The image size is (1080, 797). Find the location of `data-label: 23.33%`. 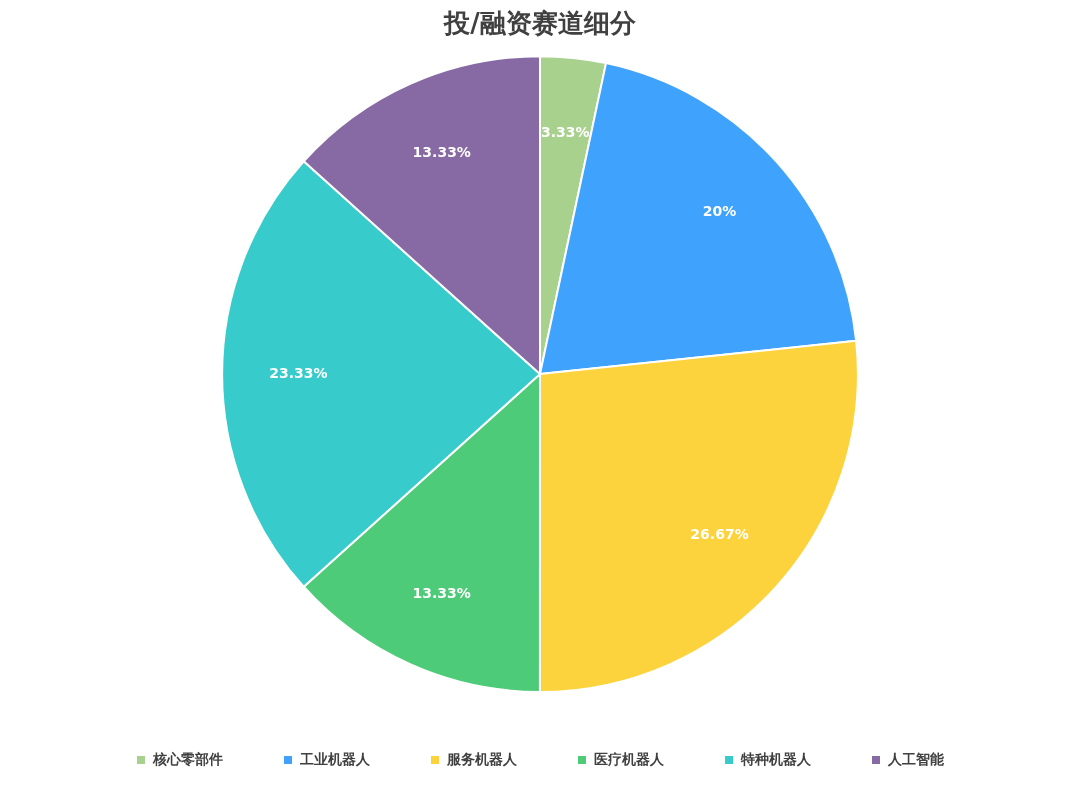

data-label: 23.33% is located at coordinates (298, 372).